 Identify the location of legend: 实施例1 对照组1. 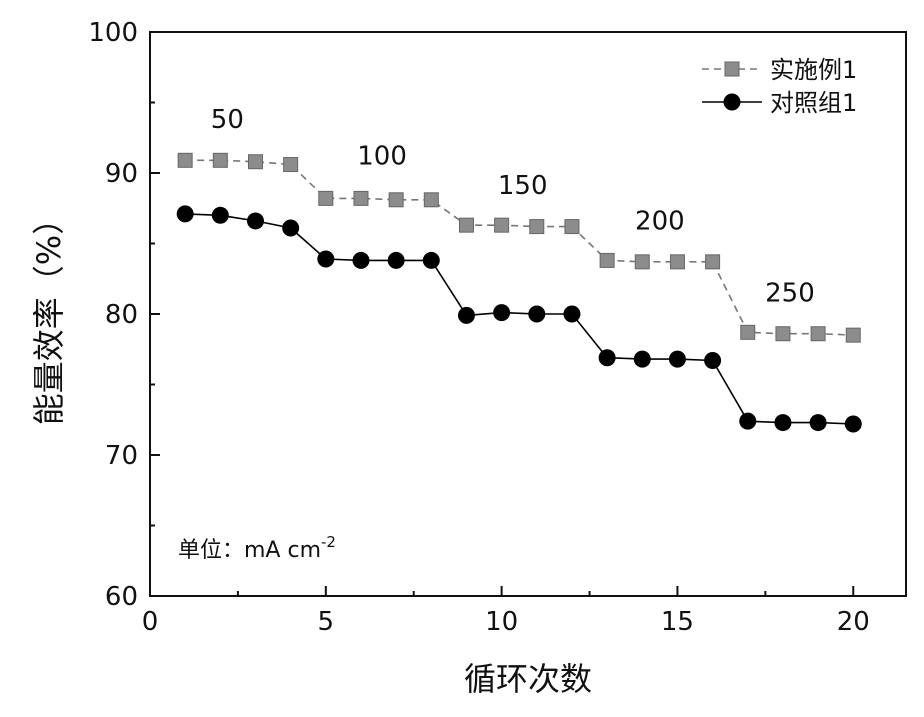
(779, 86).